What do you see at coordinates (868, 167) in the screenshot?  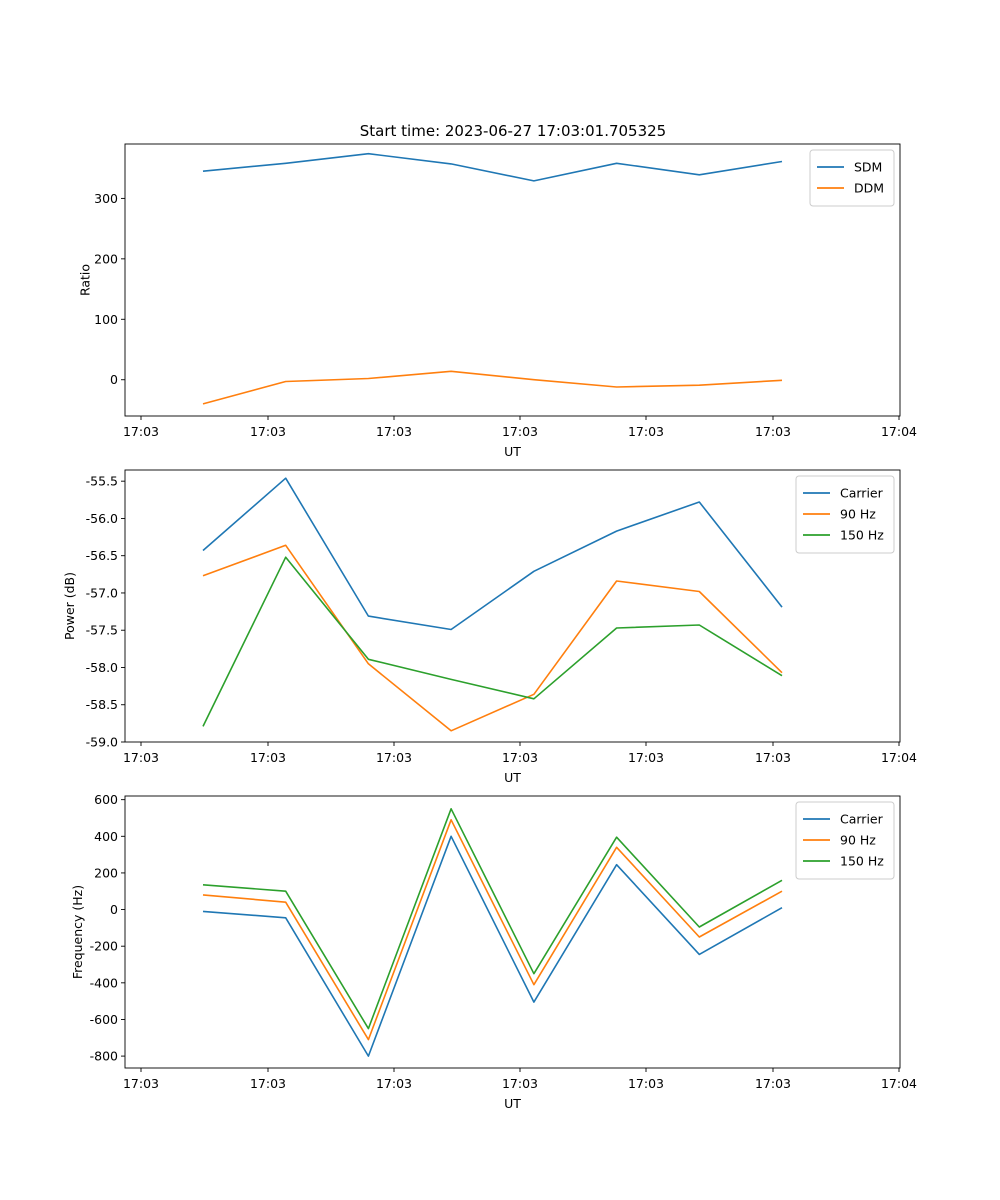 I see `legend-entry: SDM` at bounding box center [868, 167].